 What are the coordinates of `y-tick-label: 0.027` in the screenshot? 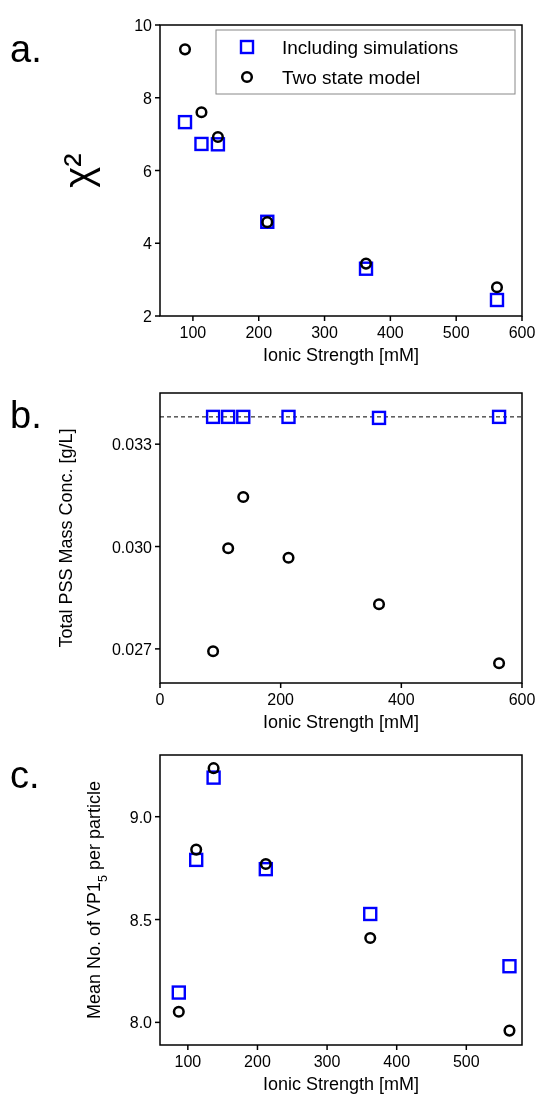 It's located at (132, 649).